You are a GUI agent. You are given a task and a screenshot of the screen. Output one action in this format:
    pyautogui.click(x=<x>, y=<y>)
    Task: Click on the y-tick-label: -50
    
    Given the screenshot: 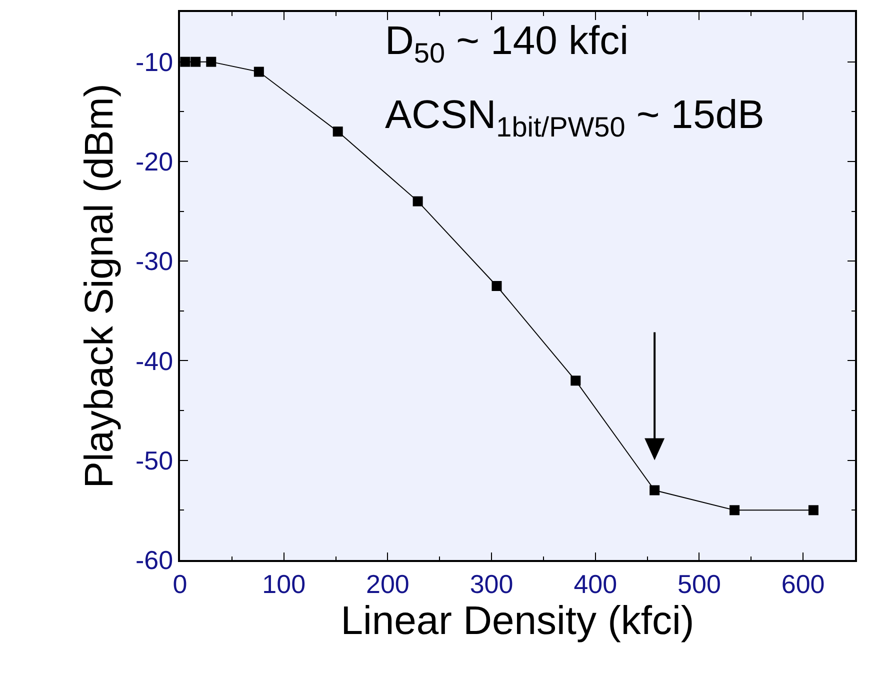 What is the action you would take?
    pyautogui.click(x=154, y=460)
    